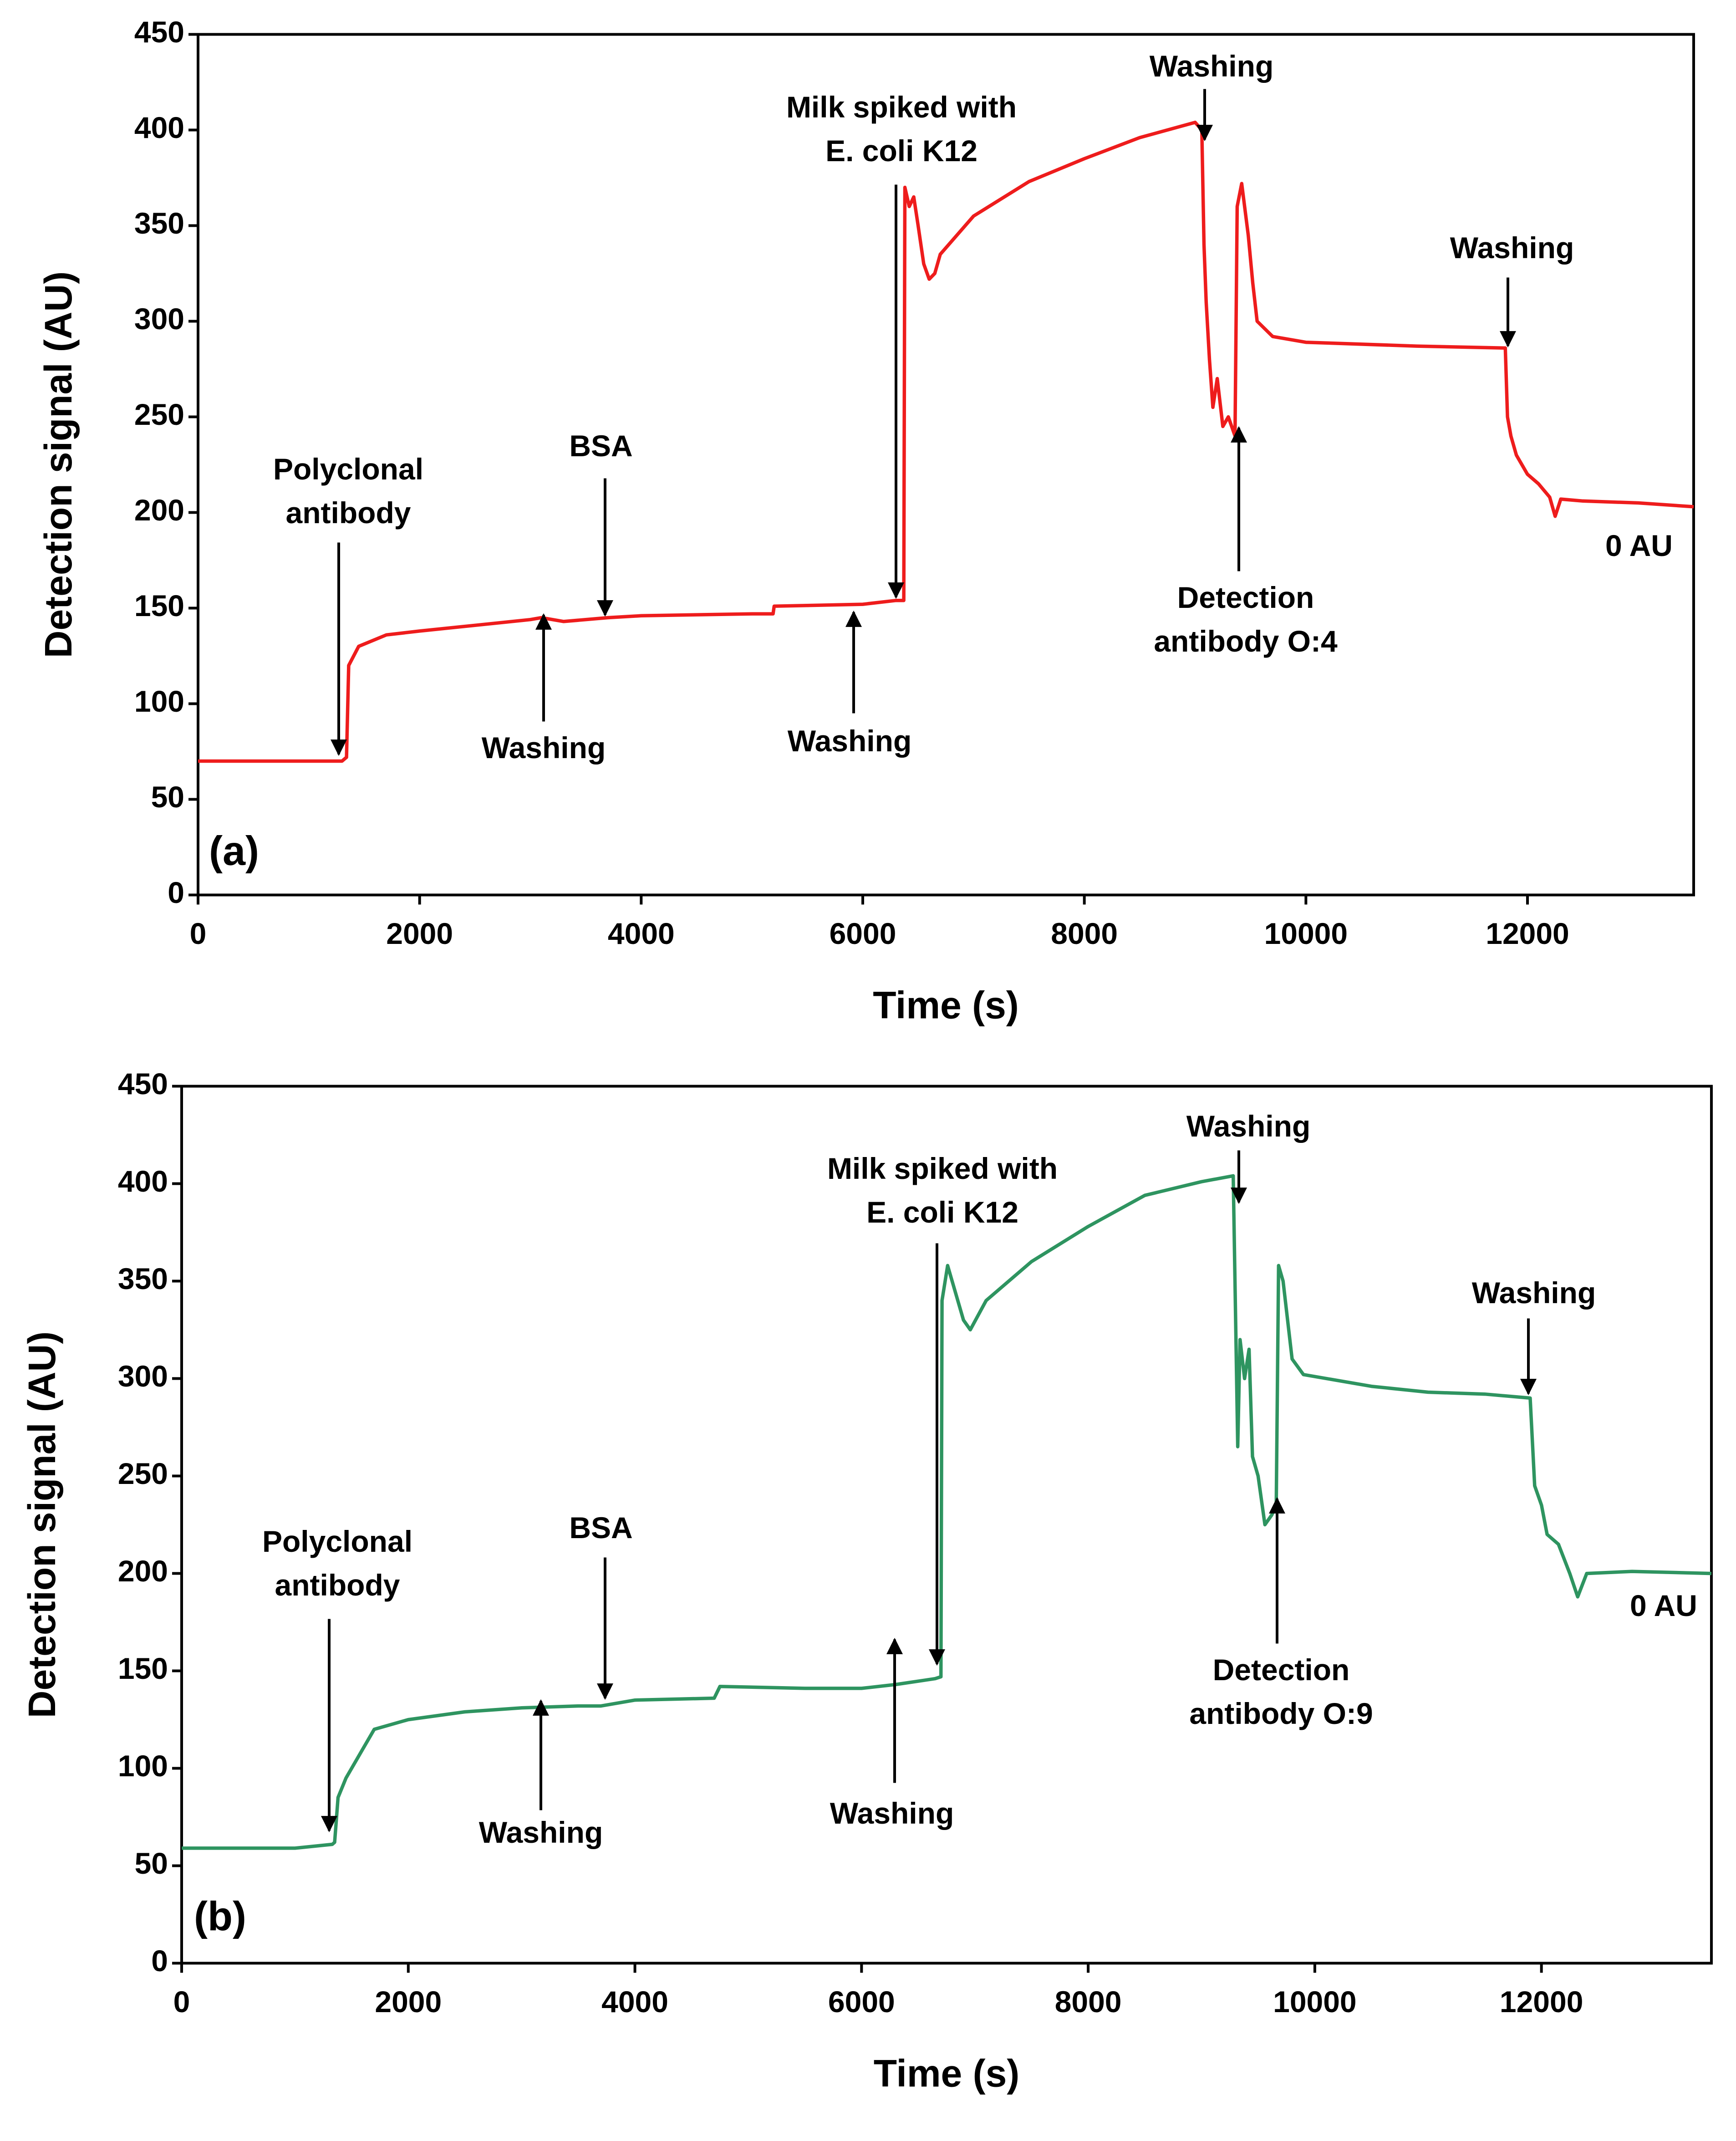 The height and width of the screenshot is (2141, 1736). I want to click on annotation: antibody O:9, so click(1281, 1713).